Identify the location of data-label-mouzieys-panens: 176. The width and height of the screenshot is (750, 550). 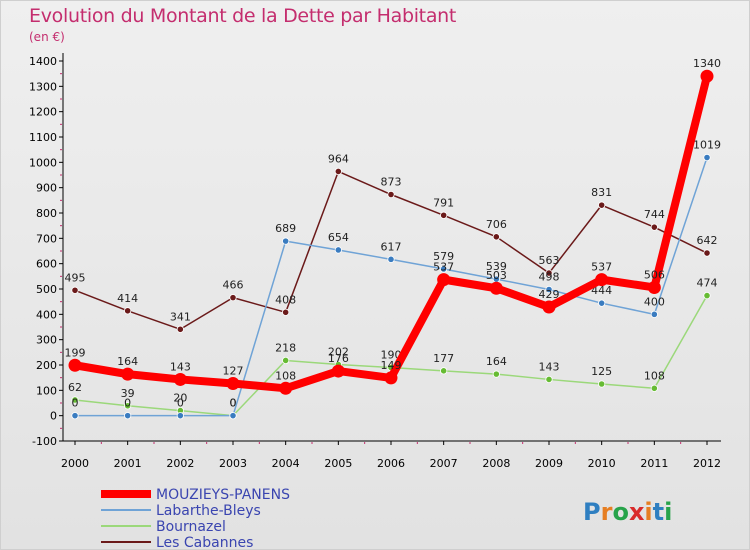
(338, 358).